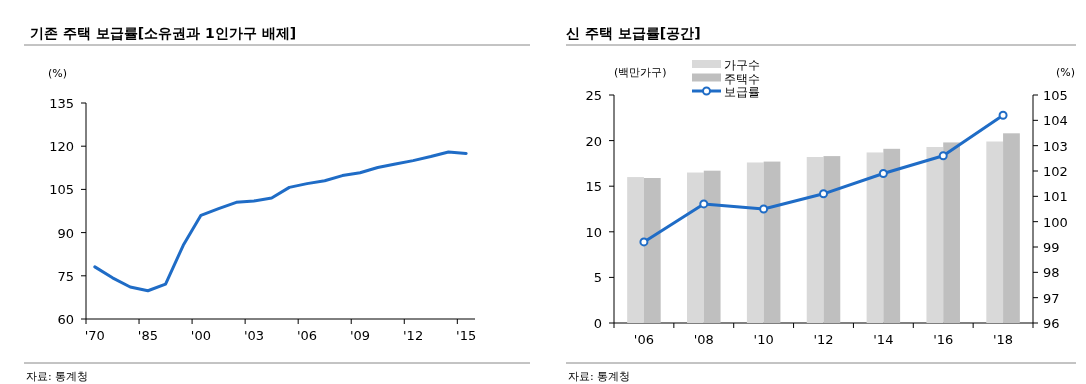  What do you see at coordinates (58, 73) in the screenshot?
I see `y-axis-title: (%)` at bounding box center [58, 73].